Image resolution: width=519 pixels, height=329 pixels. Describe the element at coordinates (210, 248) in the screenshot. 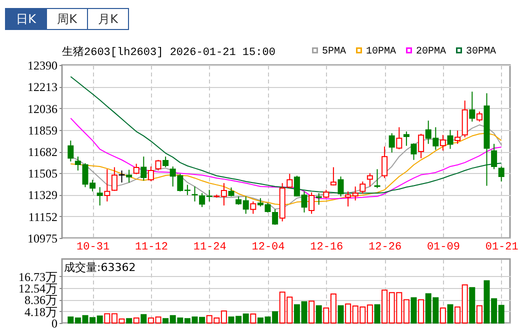

I see `x-tick-label: 11-24` at that location.